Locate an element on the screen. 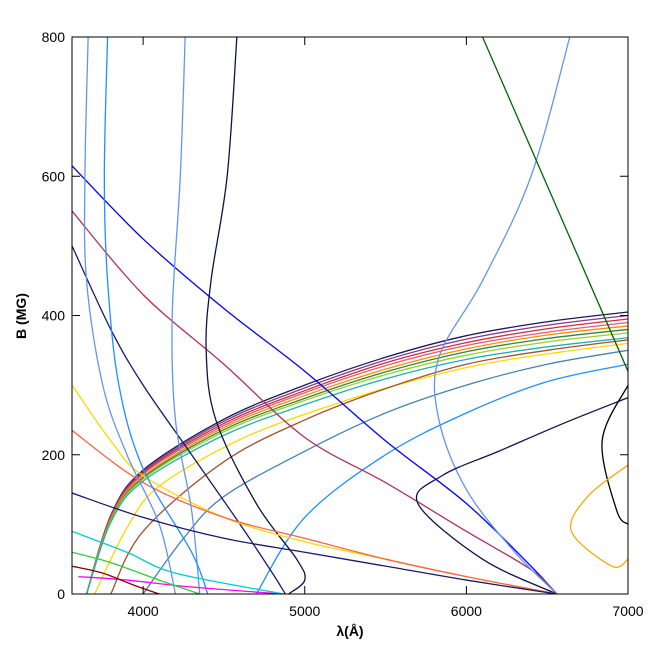  y-tick-label: 400 is located at coordinates (54, 316).